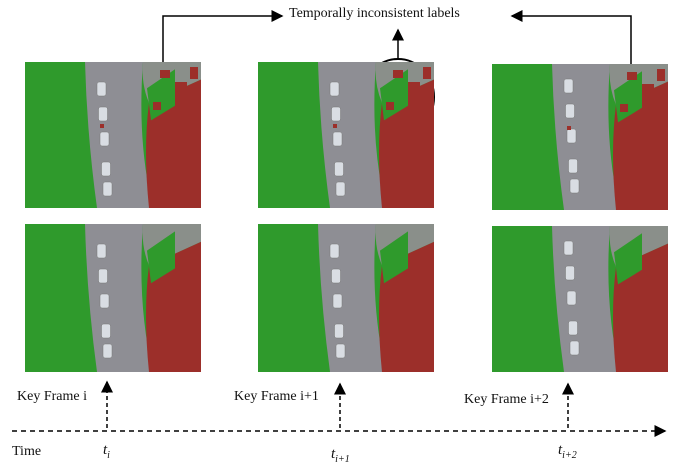 The height and width of the screenshot is (468, 680). What do you see at coordinates (506, 400) in the screenshot?
I see `key-frame-label-3: Key Frame i+2` at bounding box center [506, 400].